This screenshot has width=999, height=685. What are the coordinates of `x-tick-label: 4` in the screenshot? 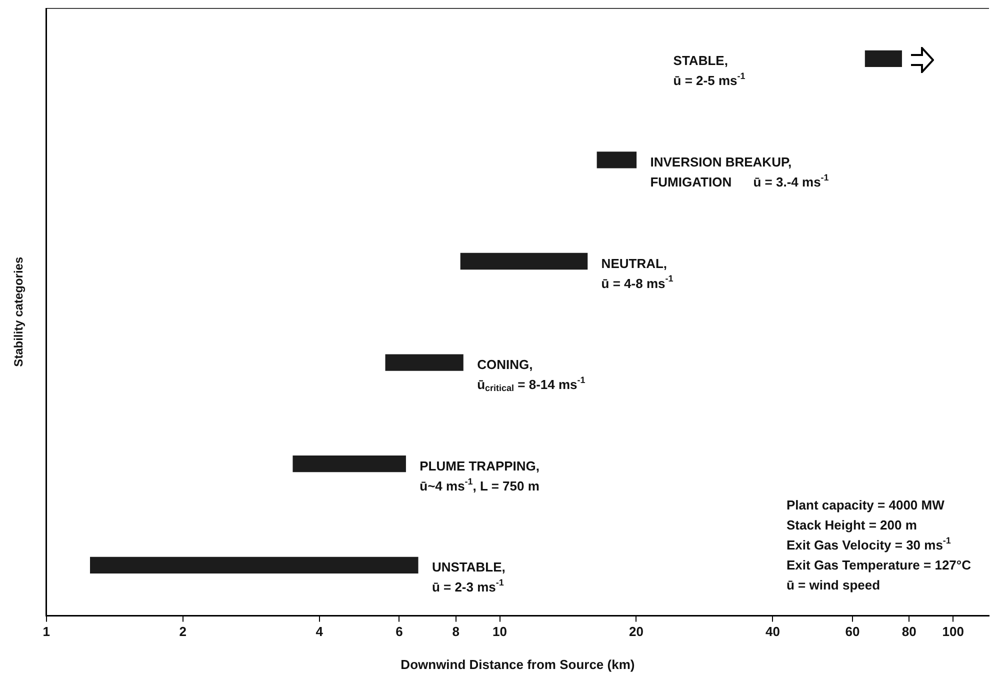 It's located at (320, 632).